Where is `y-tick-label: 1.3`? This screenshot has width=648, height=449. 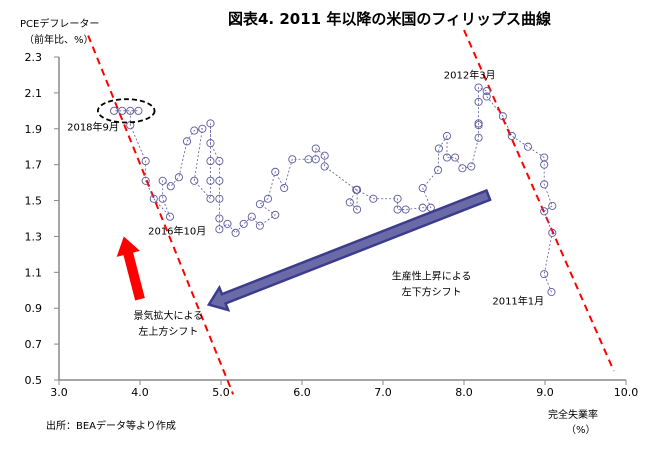 y-tick-label: 1.3 is located at coordinates (34, 236).